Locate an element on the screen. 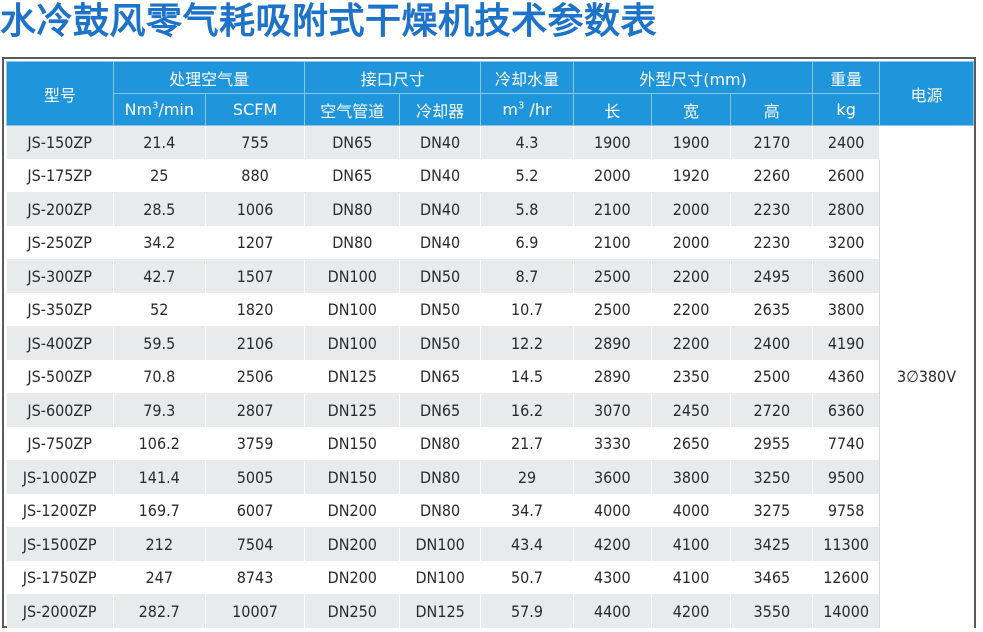 The width and height of the screenshot is (983, 632). cell-height: 3425 is located at coordinates (772, 544).